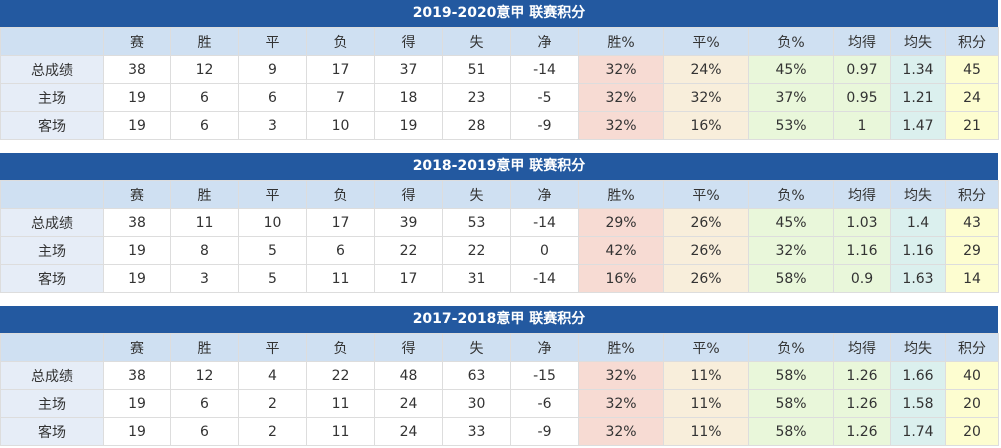 The width and height of the screenshot is (1001, 448). I want to click on cell-avg-goals-for: 0.97, so click(862, 69).